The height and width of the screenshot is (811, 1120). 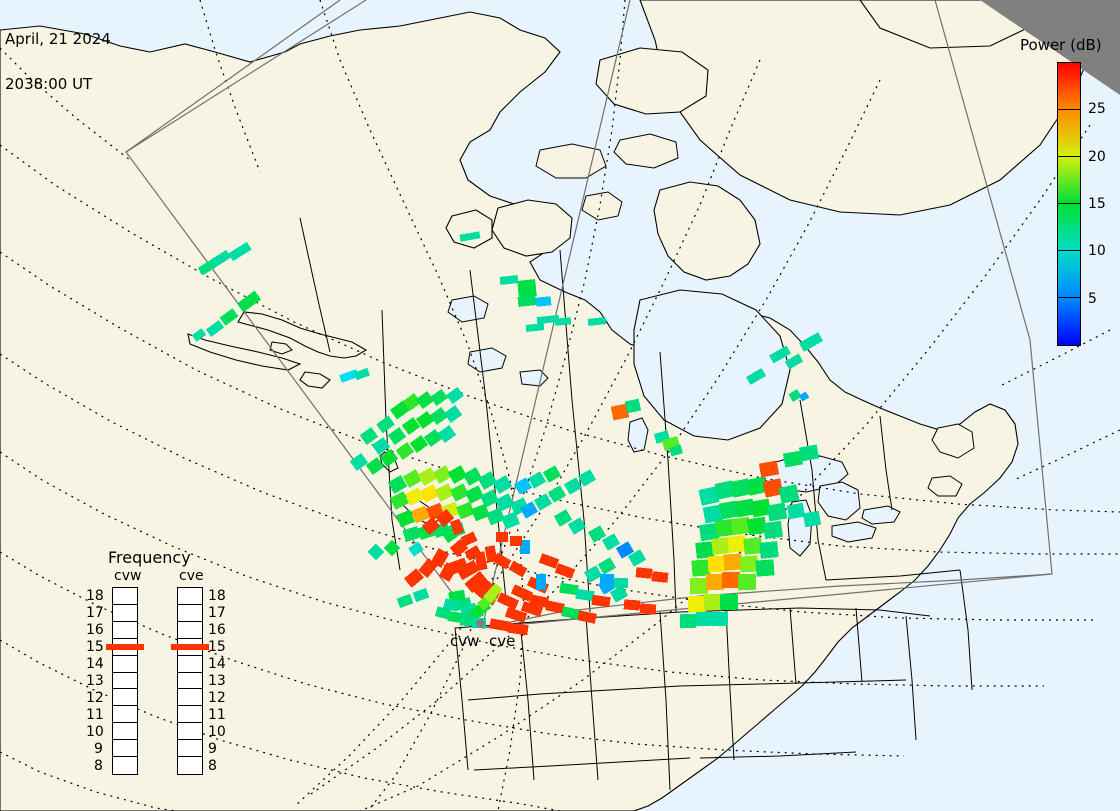 What do you see at coordinates (217, 698) in the screenshot?
I see `frequency-tick-label: 12` at bounding box center [217, 698].